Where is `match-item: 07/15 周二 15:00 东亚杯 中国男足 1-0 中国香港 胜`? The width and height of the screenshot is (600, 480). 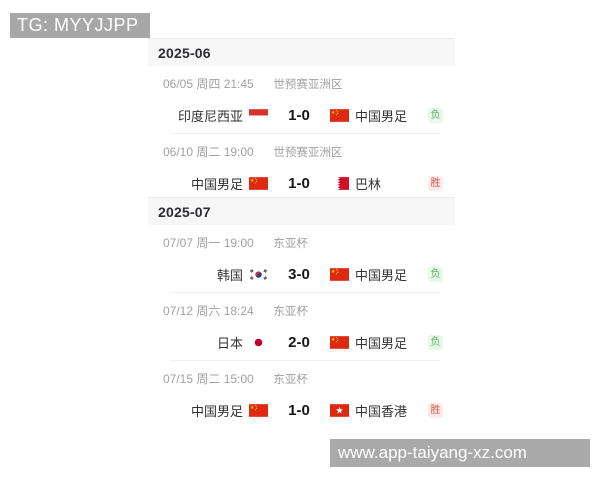 match-item: 07/15 周二 15:00 东亚杯 中国男足 1-0 中国香港 胜 is located at coordinates (301, 392).